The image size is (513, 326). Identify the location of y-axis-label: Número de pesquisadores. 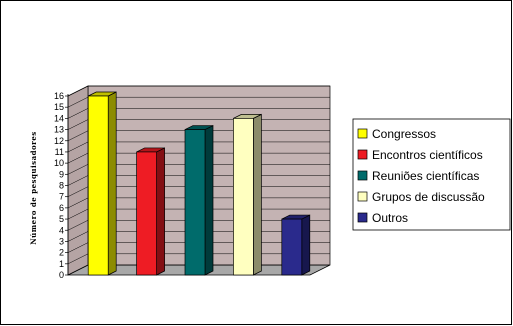
(33, 187).